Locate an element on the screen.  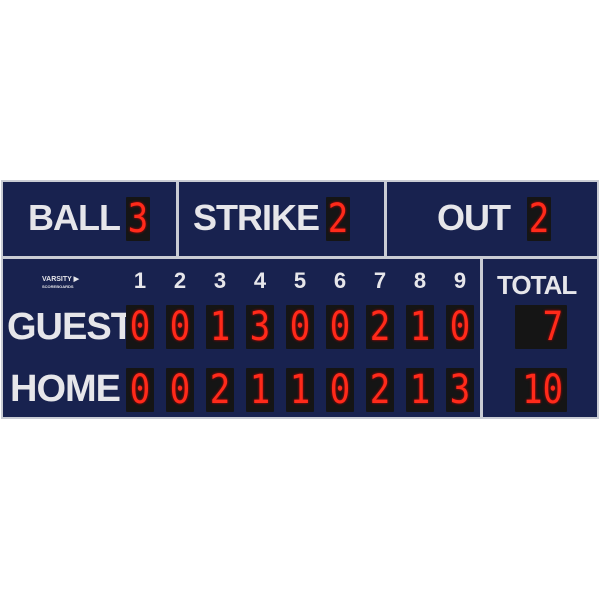
logo-sub: SCOREBOARDS is located at coordinates (58, 286).